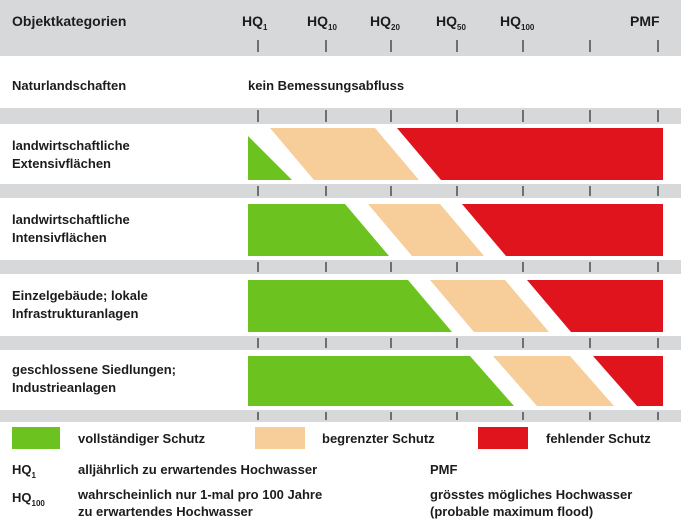  I want to click on level-sub: 10, so click(332, 27).